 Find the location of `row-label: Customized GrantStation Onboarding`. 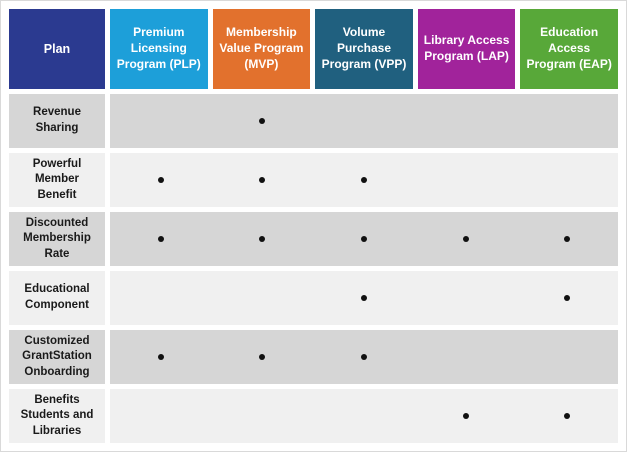

row-label: Customized GrantStation Onboarding is located at coordinates (57, 357).